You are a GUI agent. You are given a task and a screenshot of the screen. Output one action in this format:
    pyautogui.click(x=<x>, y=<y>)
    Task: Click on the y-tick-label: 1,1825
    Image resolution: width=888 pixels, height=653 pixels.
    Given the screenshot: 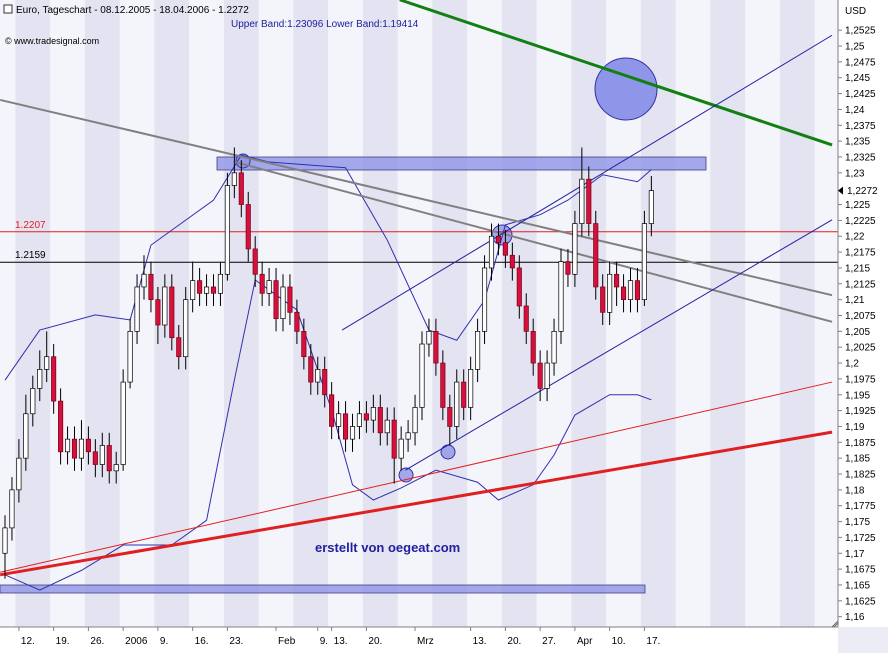 What is the action you would take?
    pyautogui.click(x=860, y=475)
    